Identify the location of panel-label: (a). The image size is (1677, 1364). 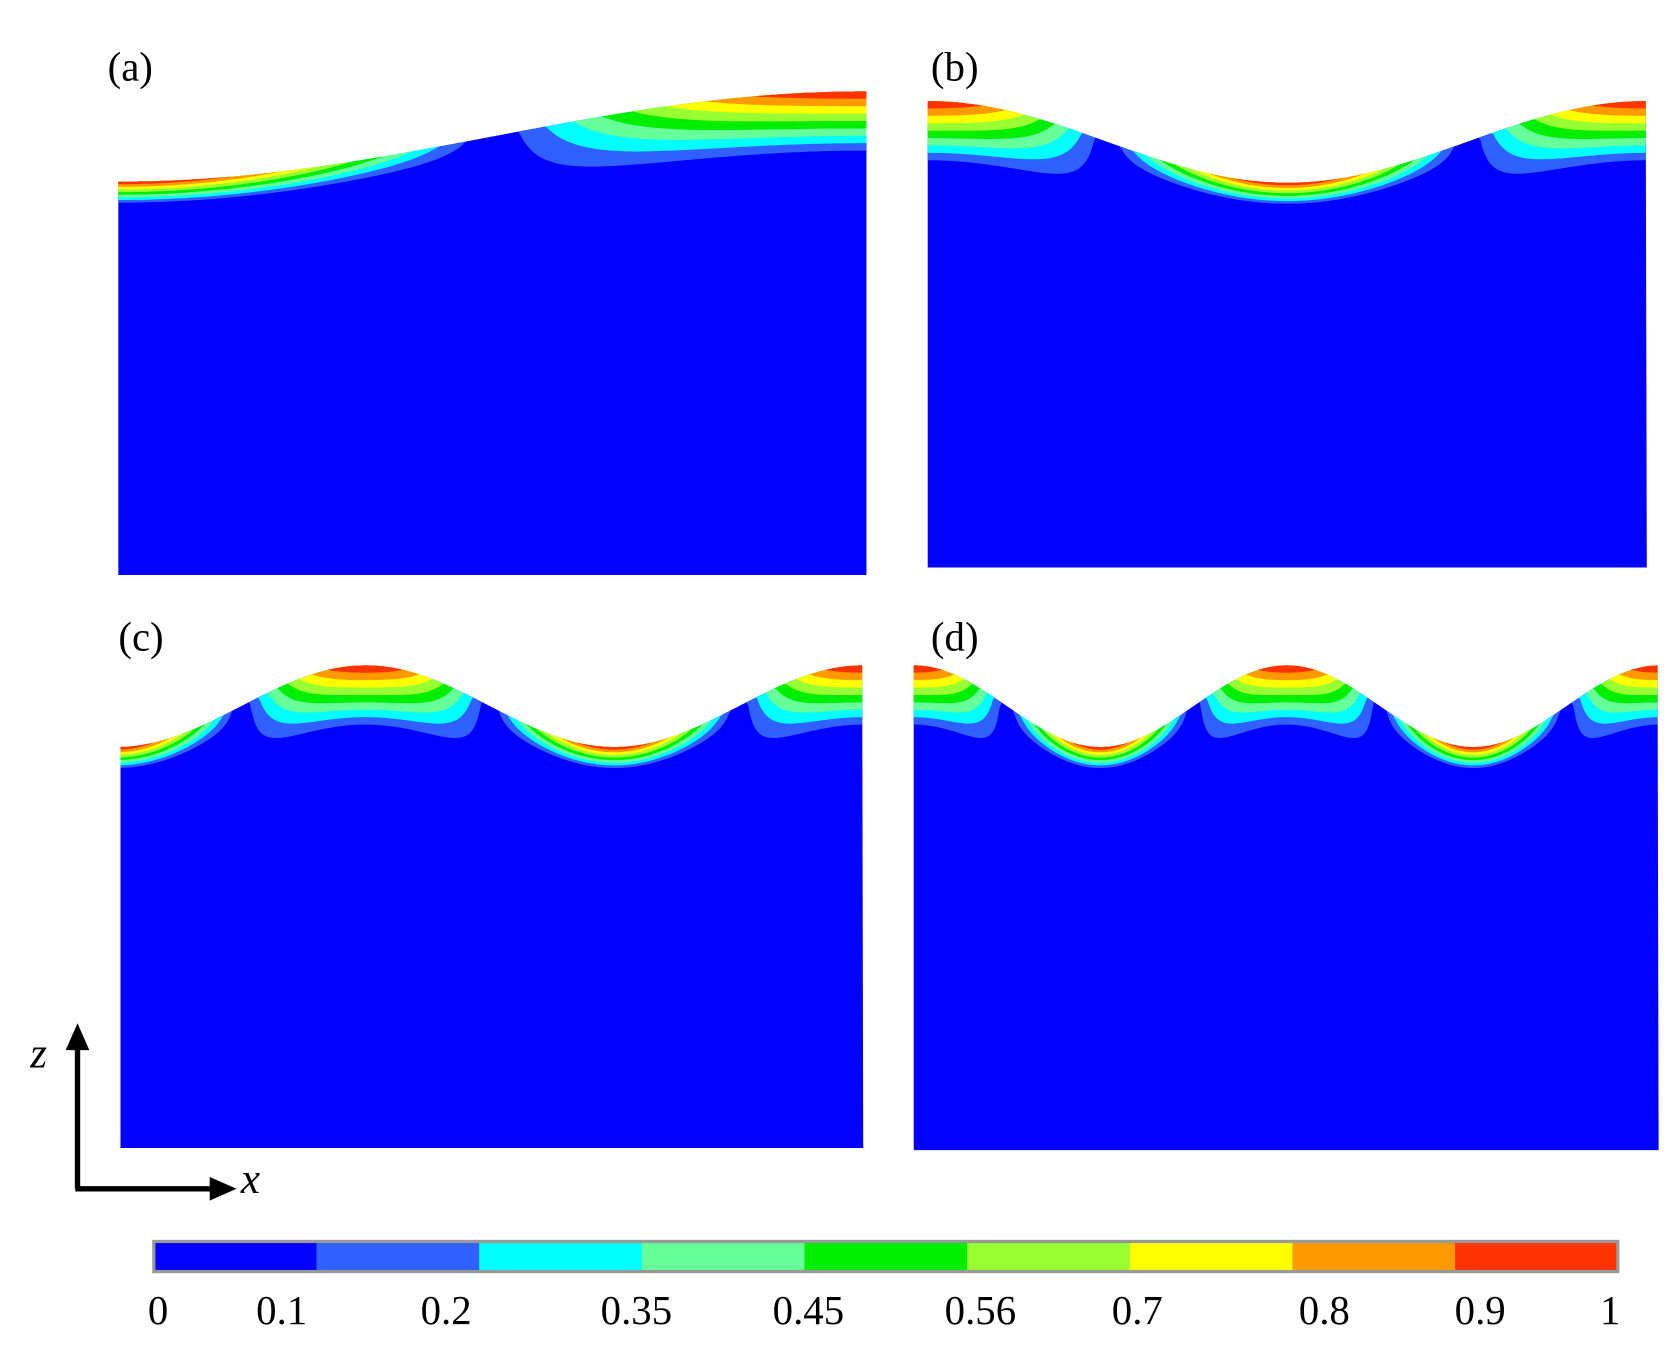
(130, 67).